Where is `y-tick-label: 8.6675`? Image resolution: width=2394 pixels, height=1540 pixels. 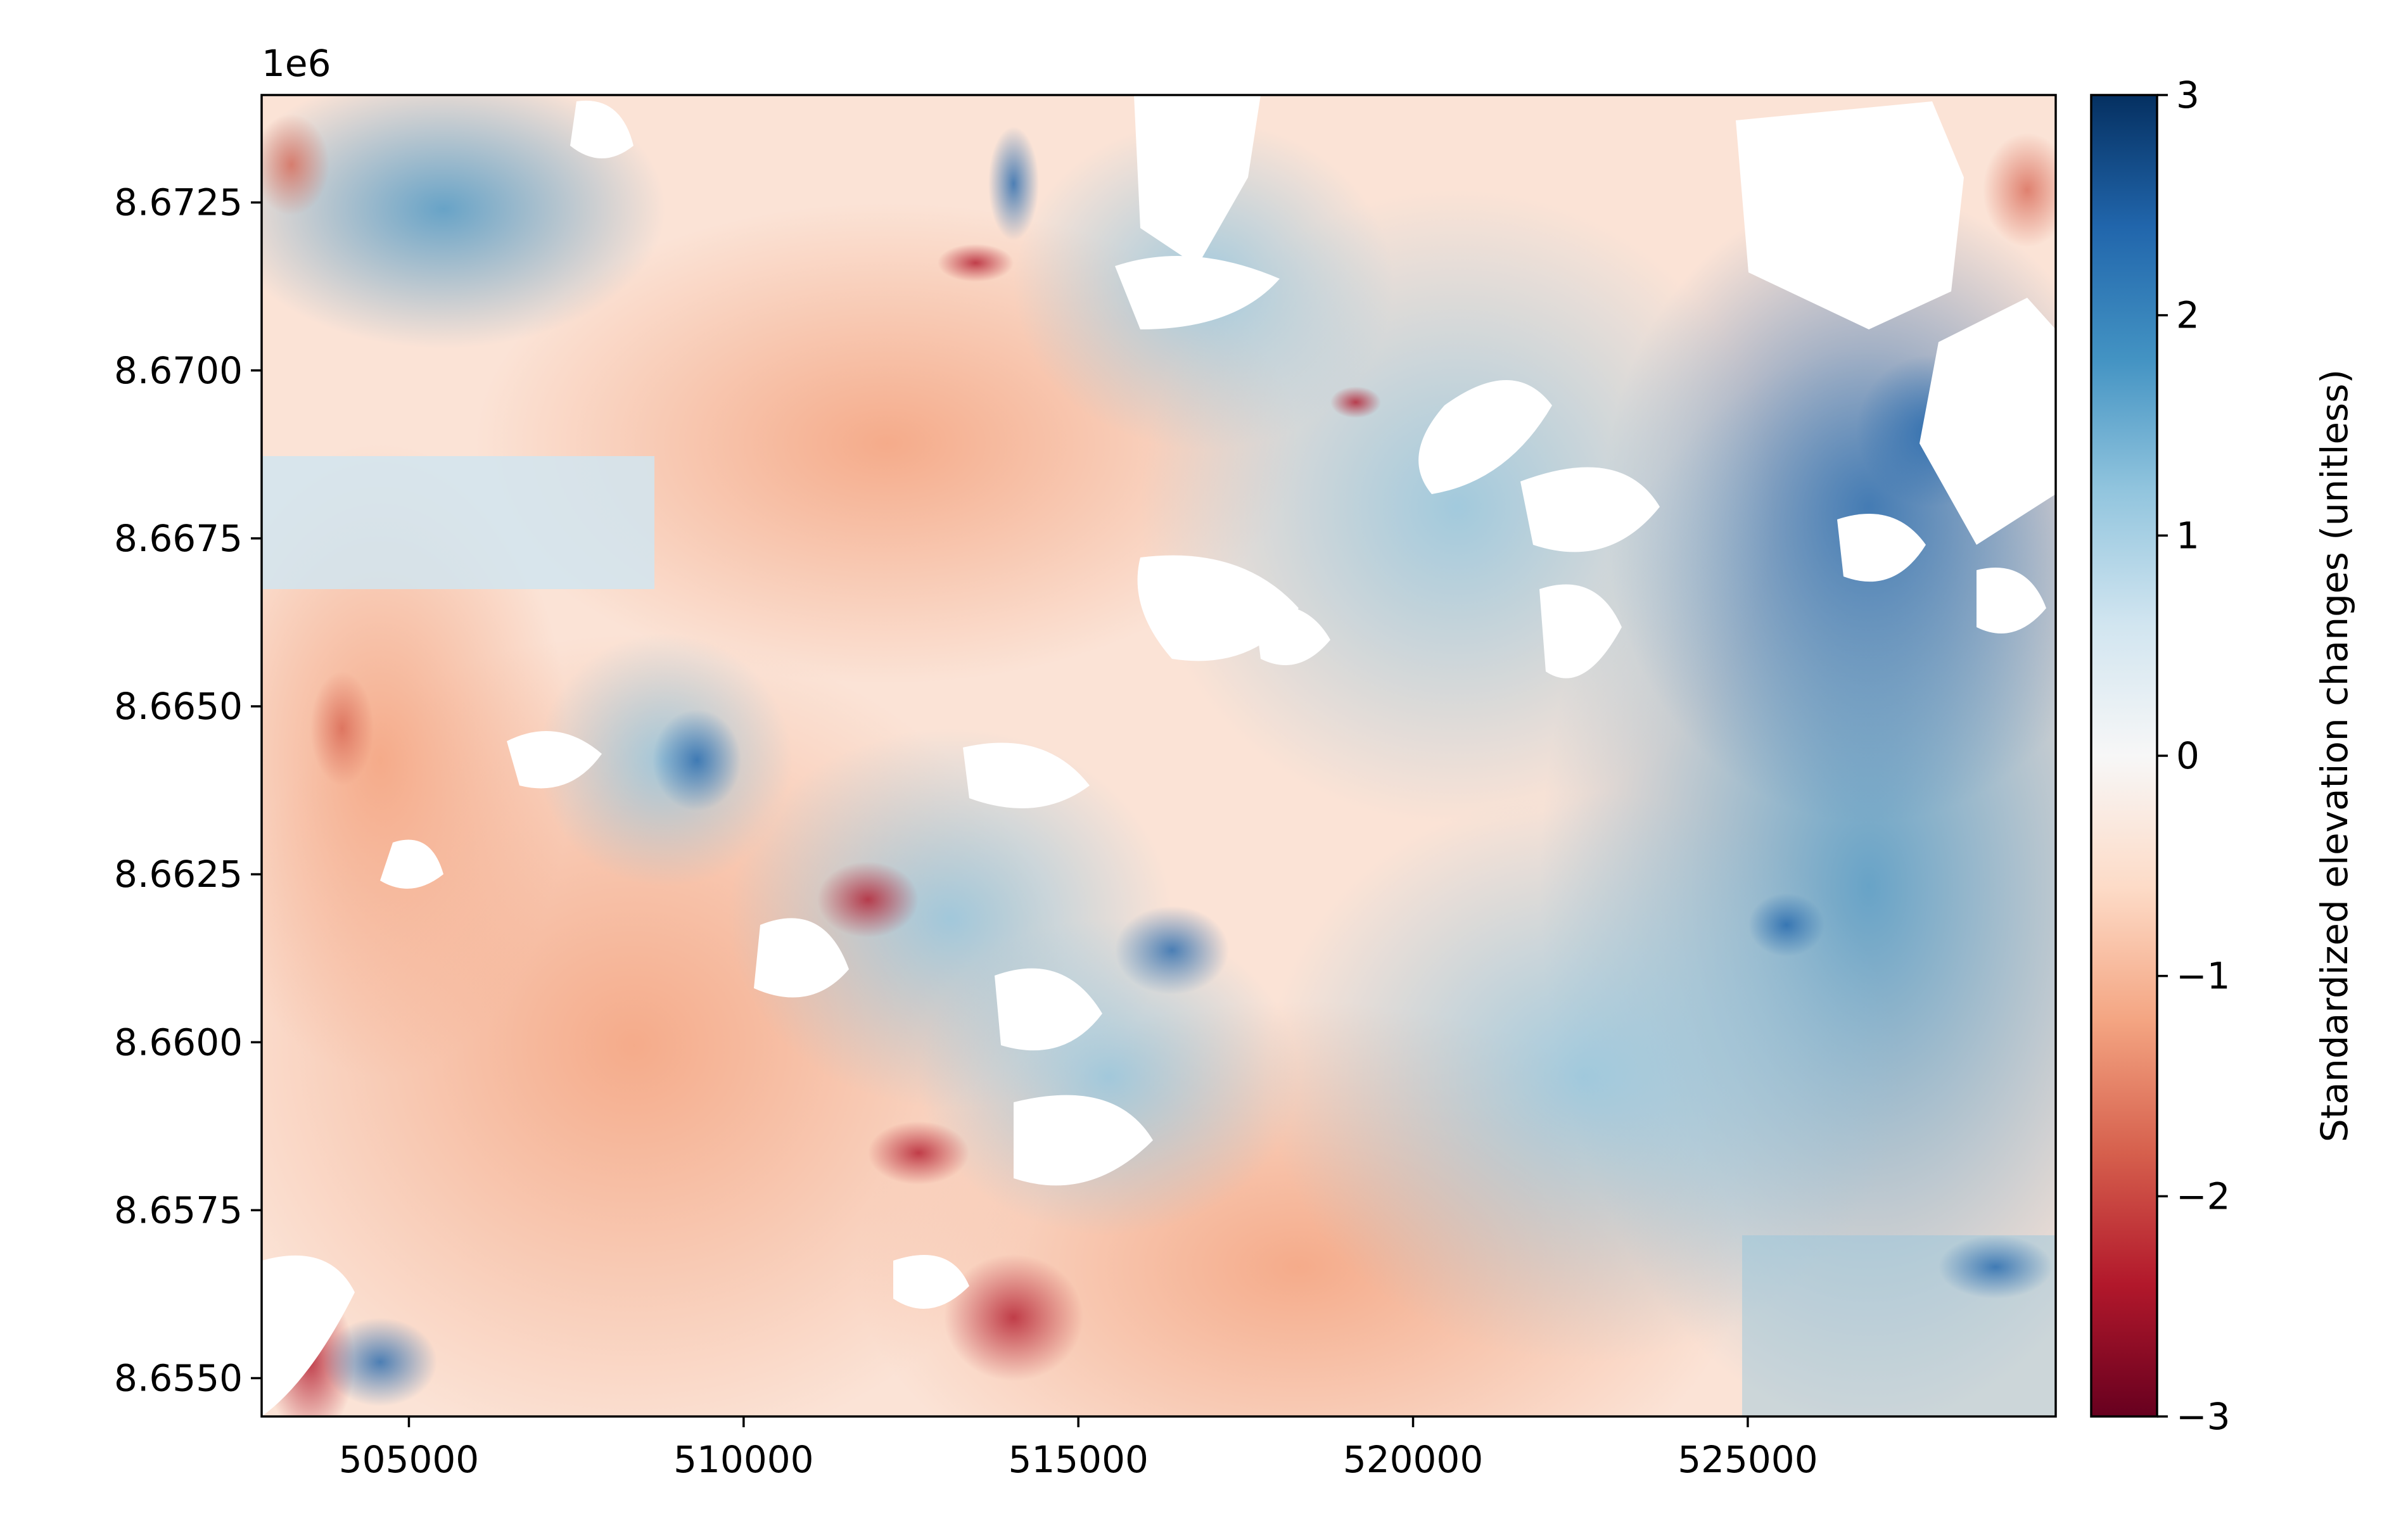
y-tick-label: 8.6675 is located at coordinates (178, 538).